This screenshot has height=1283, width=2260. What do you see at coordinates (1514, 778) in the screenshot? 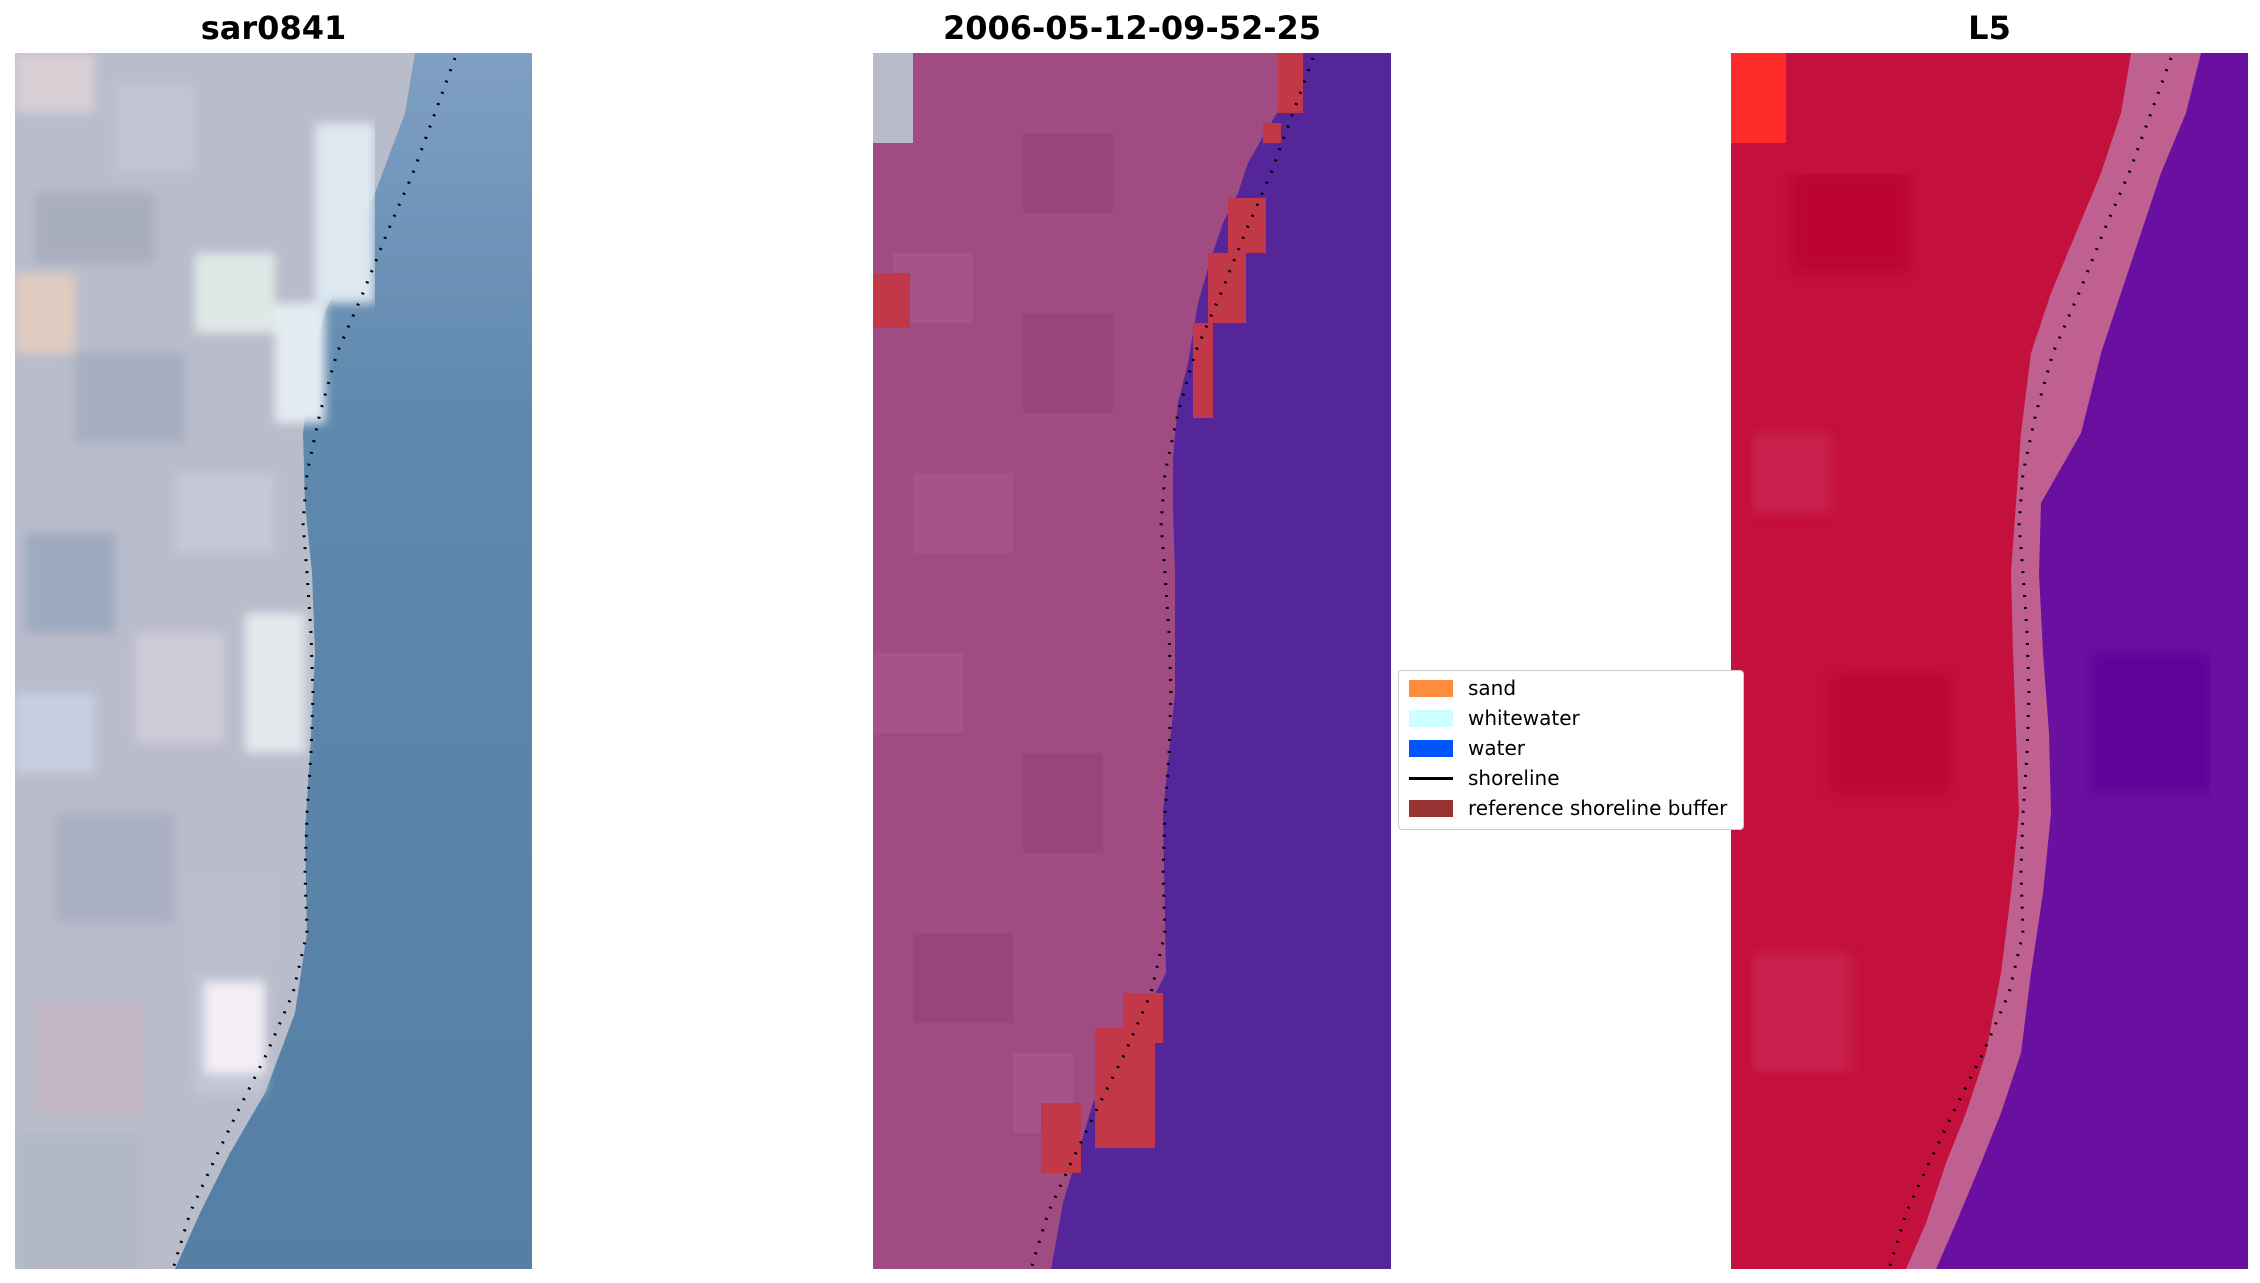
I see `legend-label-shoreline: shoreline` at bounding box center [1514, 778].